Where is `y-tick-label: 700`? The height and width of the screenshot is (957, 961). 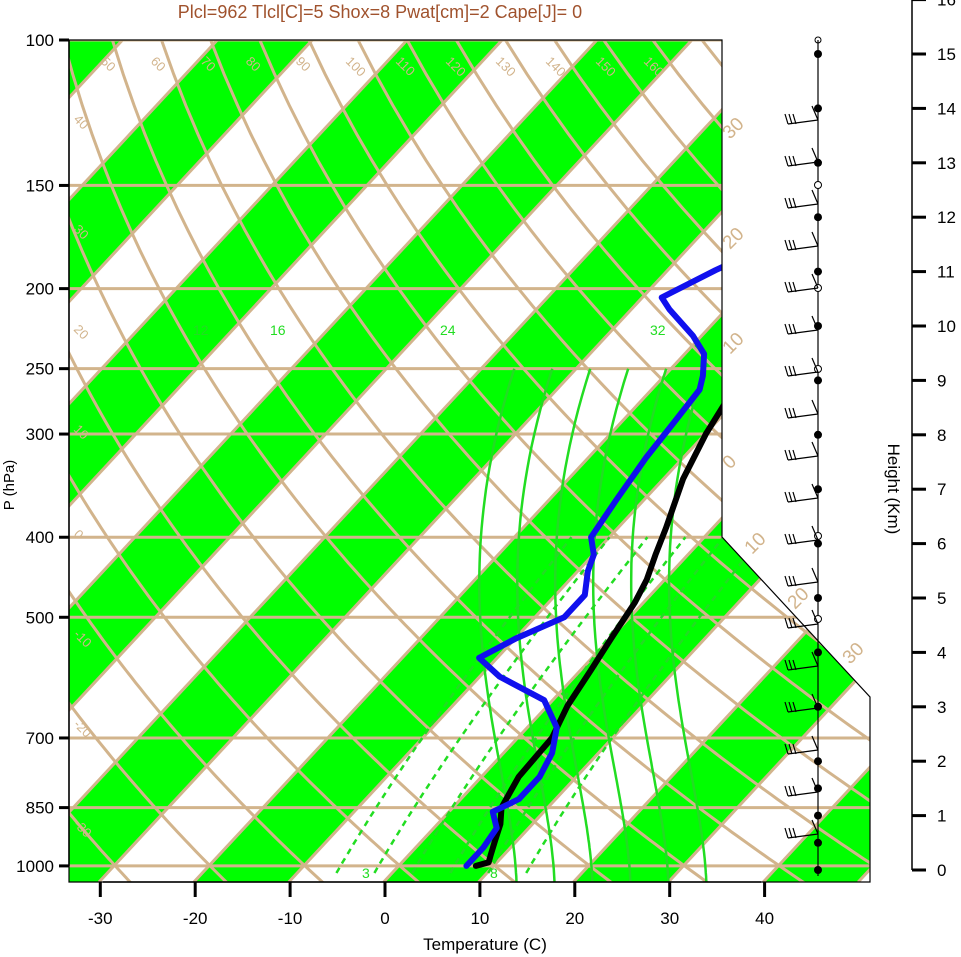 y-tick-label: 700 is located at coordinates (40, 738).